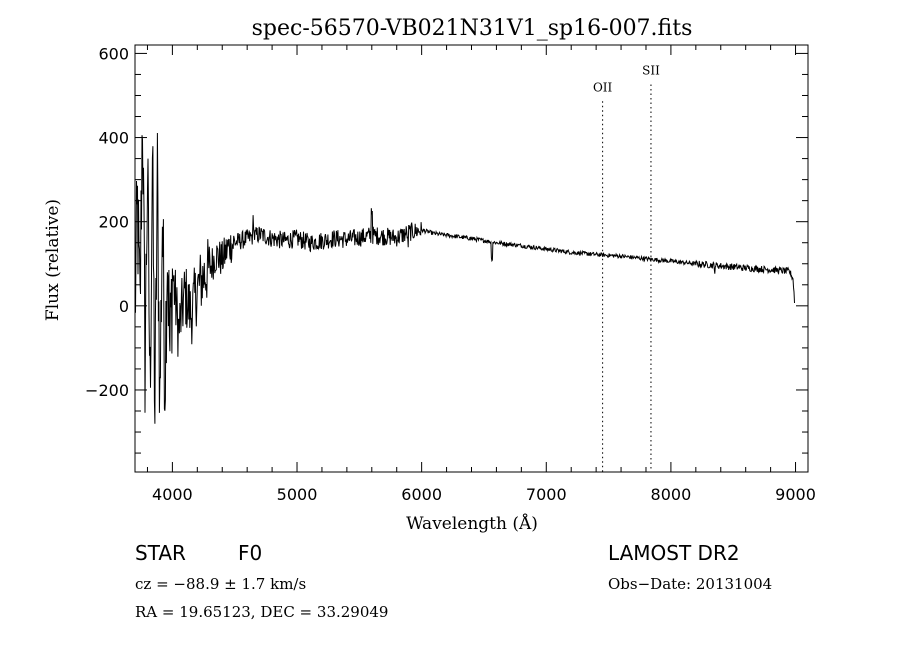 This screenshot has width=900, height=650. I want to click on y-tick-label: 0, so click(124, 306).